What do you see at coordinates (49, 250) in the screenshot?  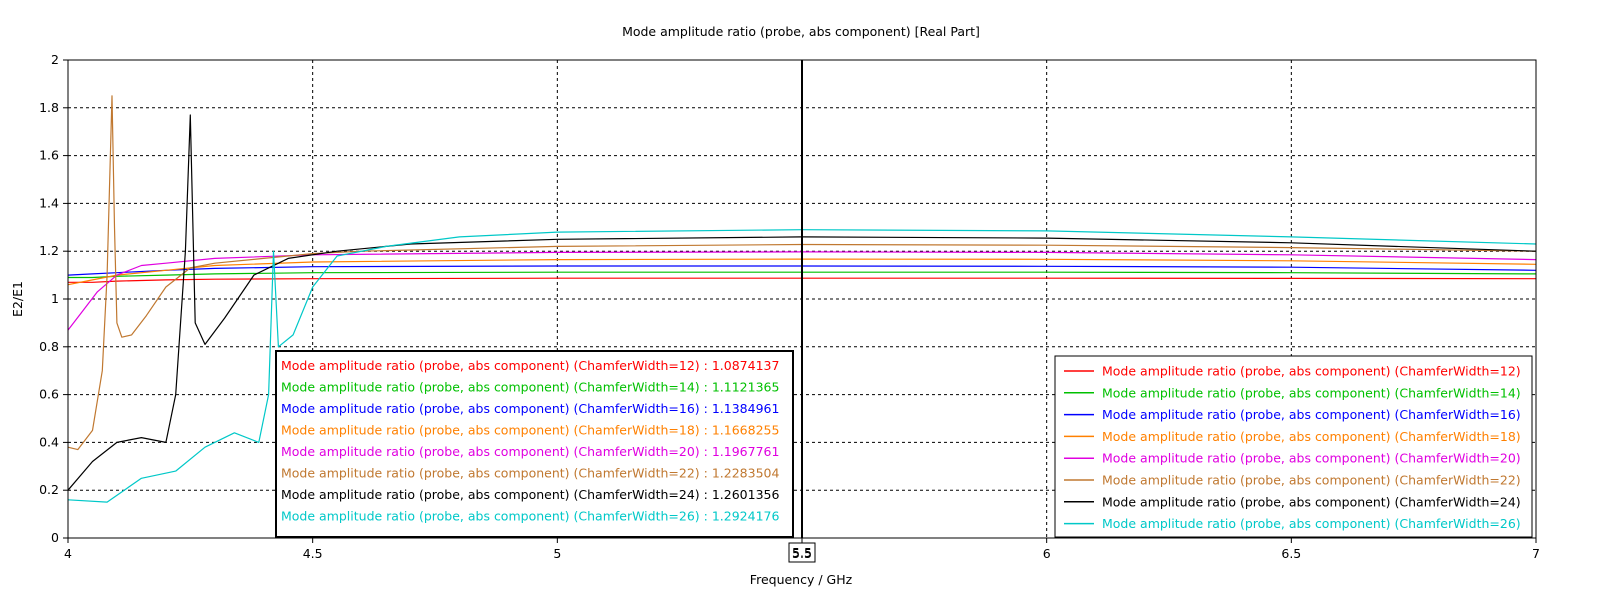 I see `y-tick-label: 1.2` at bounding box center [49, 250].